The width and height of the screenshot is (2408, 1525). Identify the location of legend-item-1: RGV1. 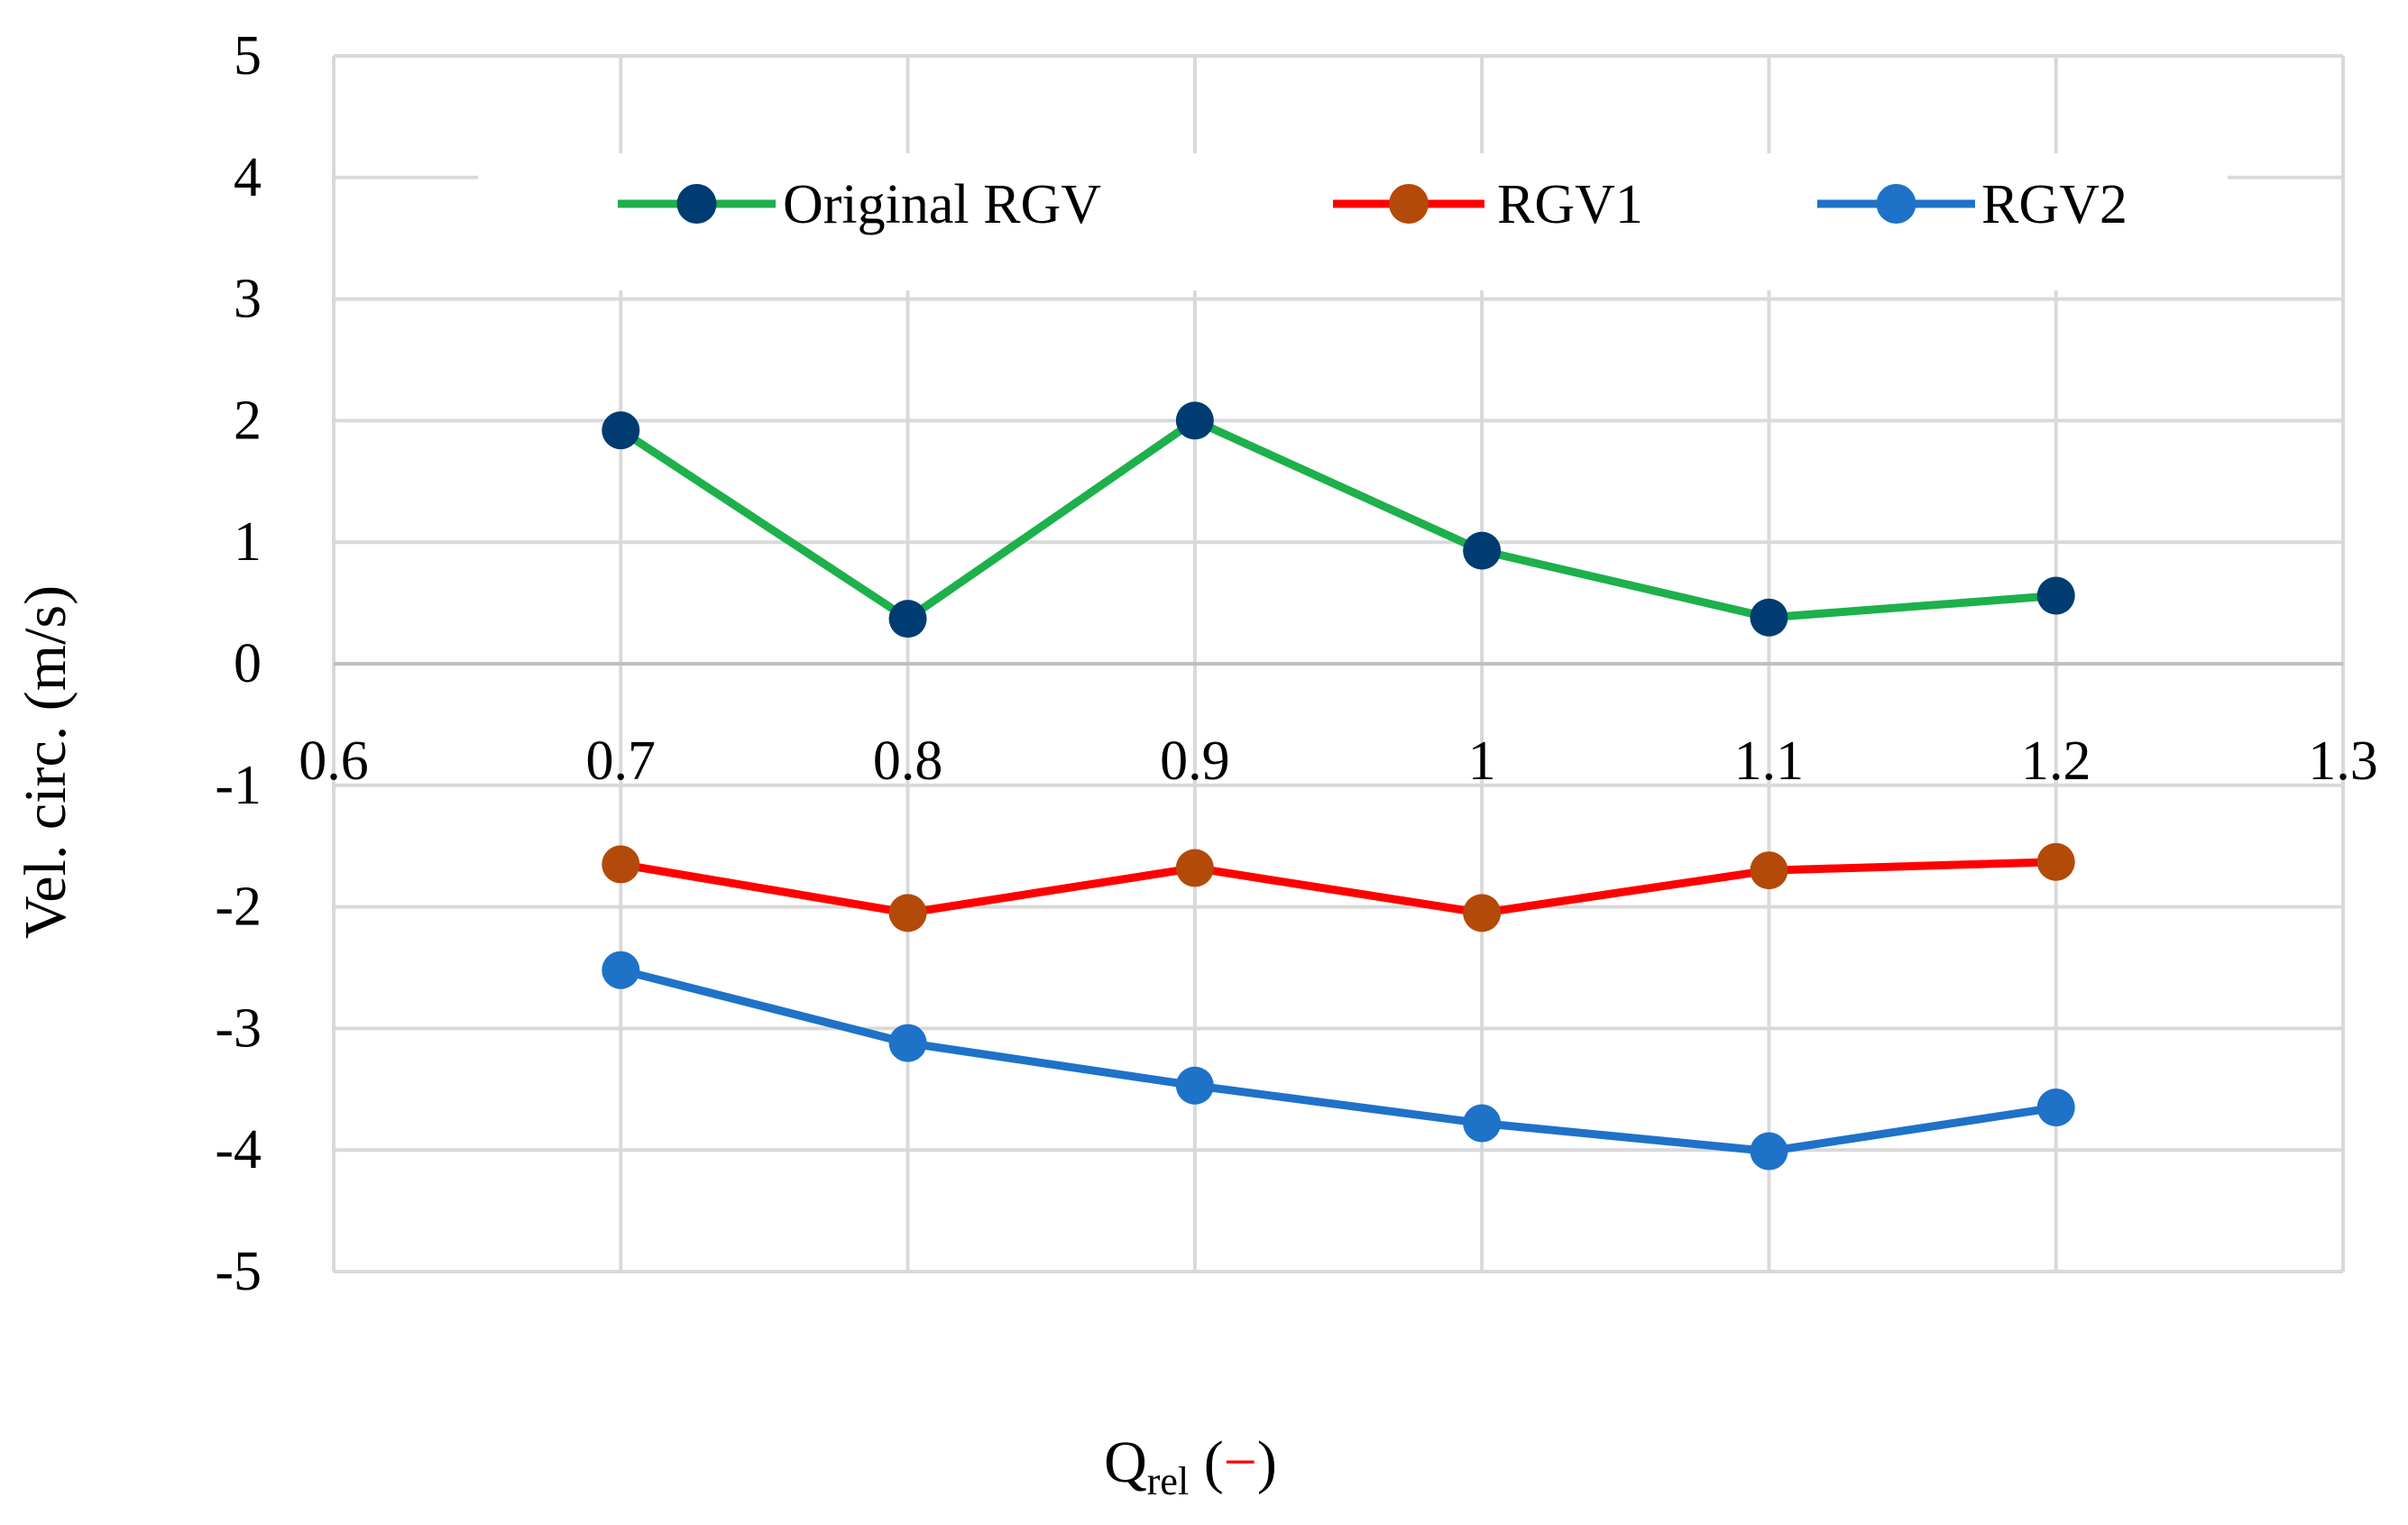
(1488, 204).